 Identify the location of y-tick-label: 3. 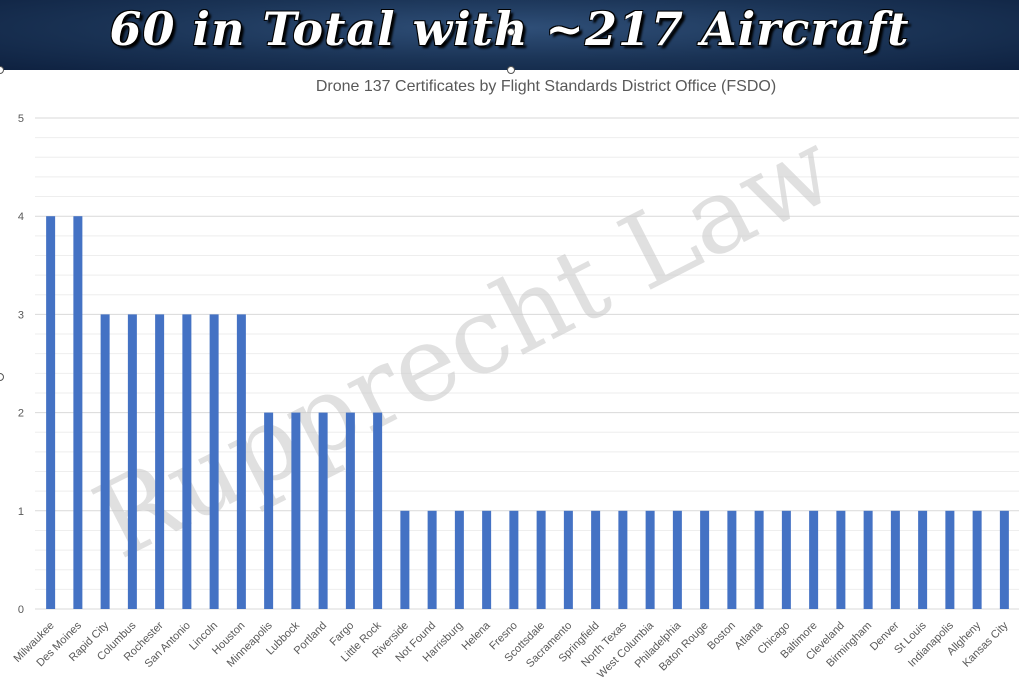
(21, 315).